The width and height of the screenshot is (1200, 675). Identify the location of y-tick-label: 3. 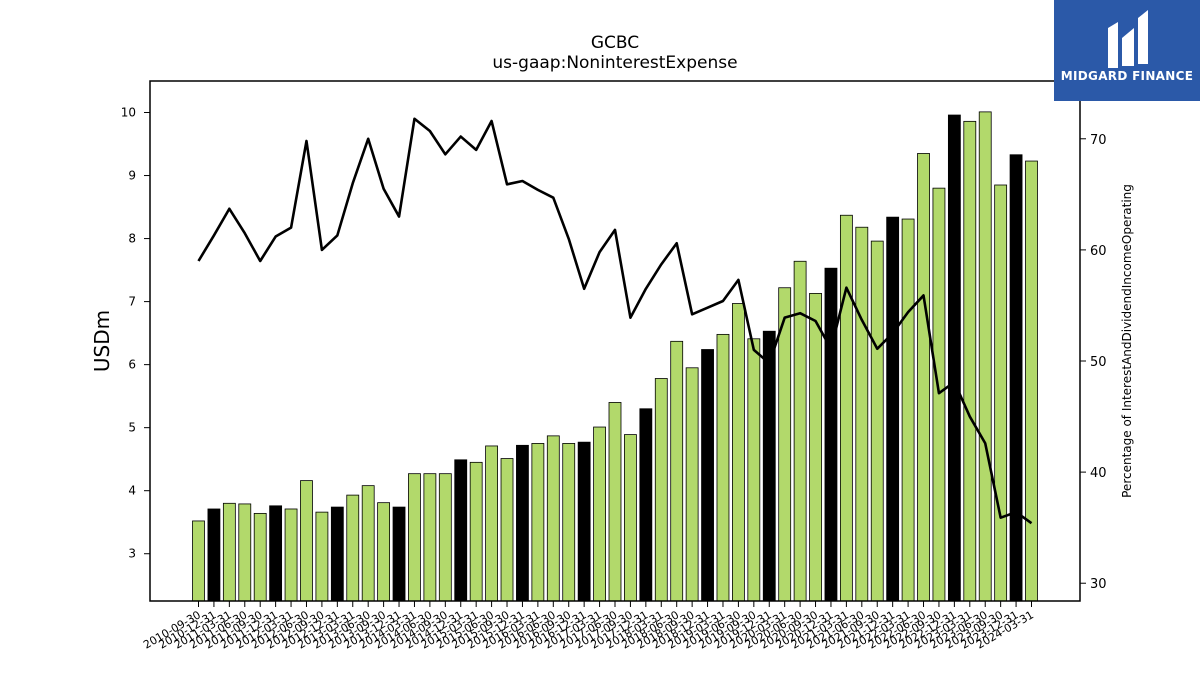
(132, 554).